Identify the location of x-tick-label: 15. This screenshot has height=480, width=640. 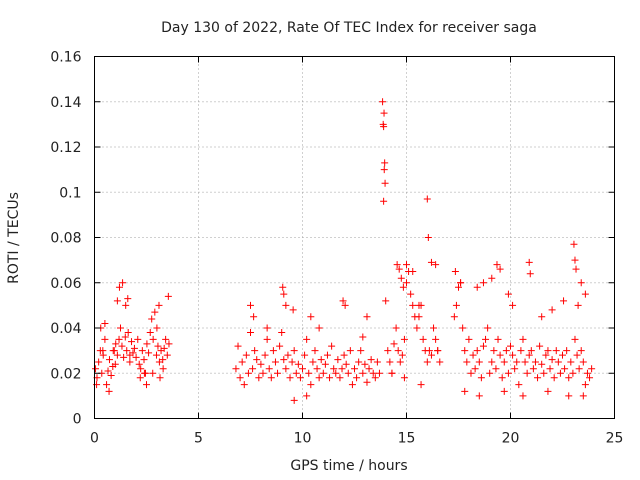
(407, 439).